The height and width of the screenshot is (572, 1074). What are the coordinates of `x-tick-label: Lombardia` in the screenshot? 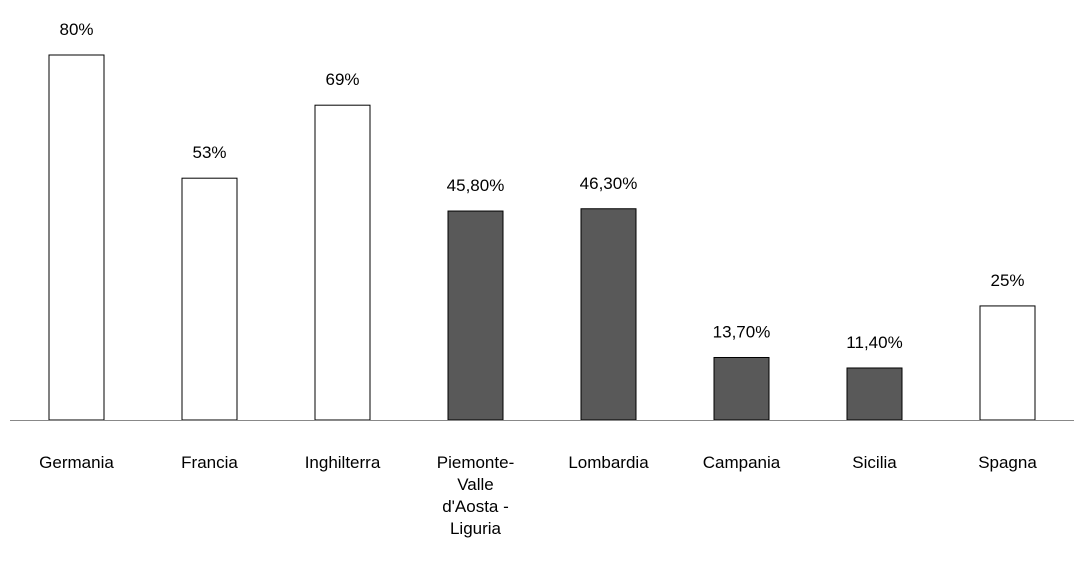 It's located at (608, 462).